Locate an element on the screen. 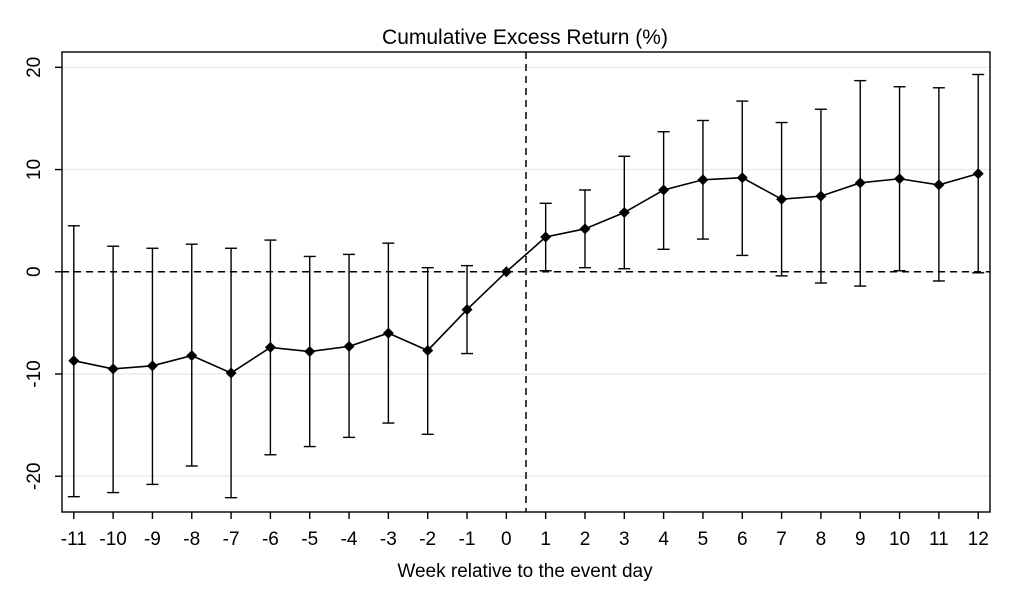 The width and height of the screenshot is (1010, 606). y-tick-label: 20 is located at coordinates (34, 67).